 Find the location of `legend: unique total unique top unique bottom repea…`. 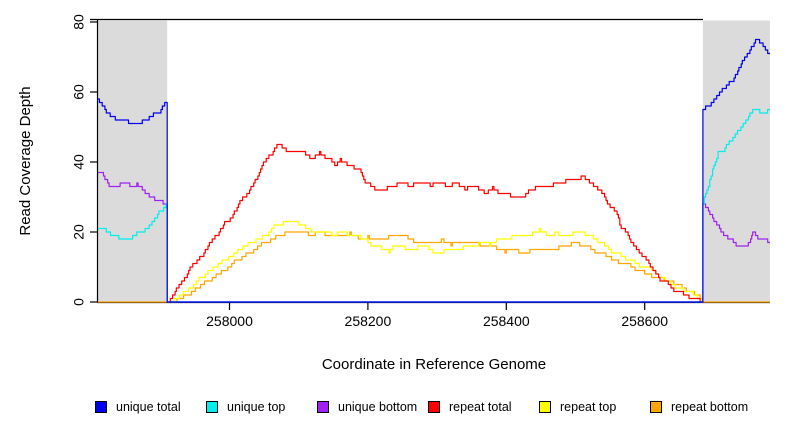

legend: unique total unique top unique bottom repea… is located at coordinates (440, 407).